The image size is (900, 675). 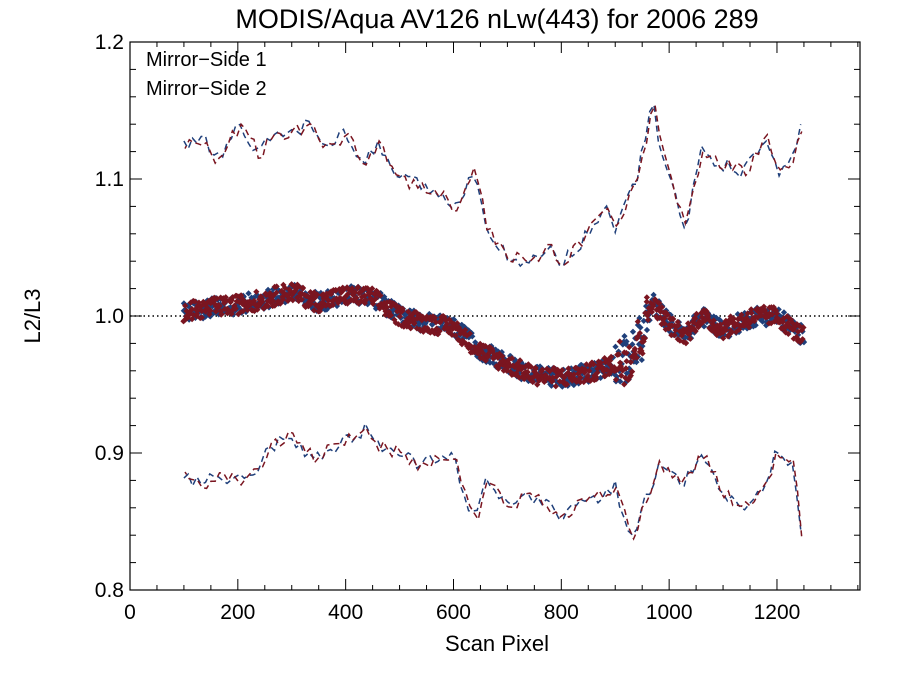 What do you see at coordinates (453, 612) in the screenshot?
I see `x-tick-label: 600` at bounding box center [453, 612].